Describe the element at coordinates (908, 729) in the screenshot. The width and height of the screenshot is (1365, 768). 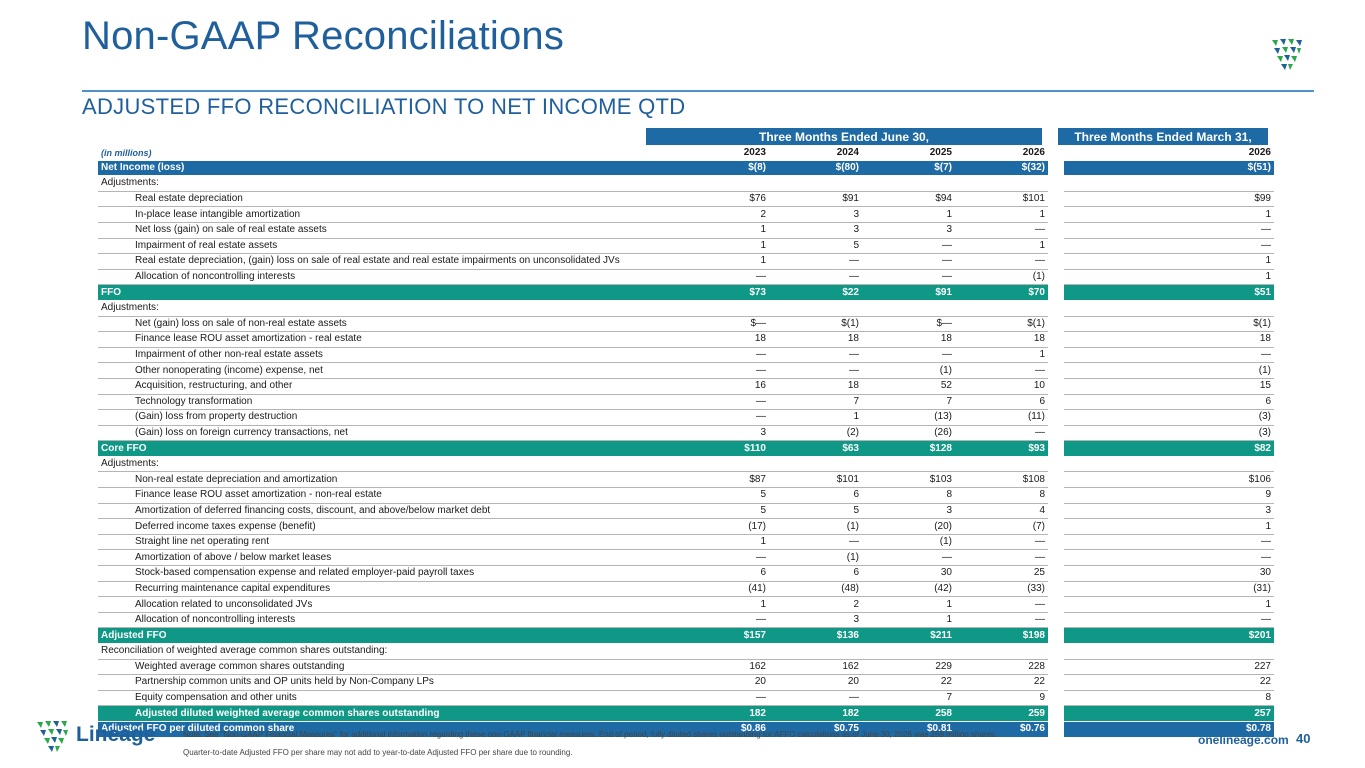
I see `row-value: $0.81` at that location.